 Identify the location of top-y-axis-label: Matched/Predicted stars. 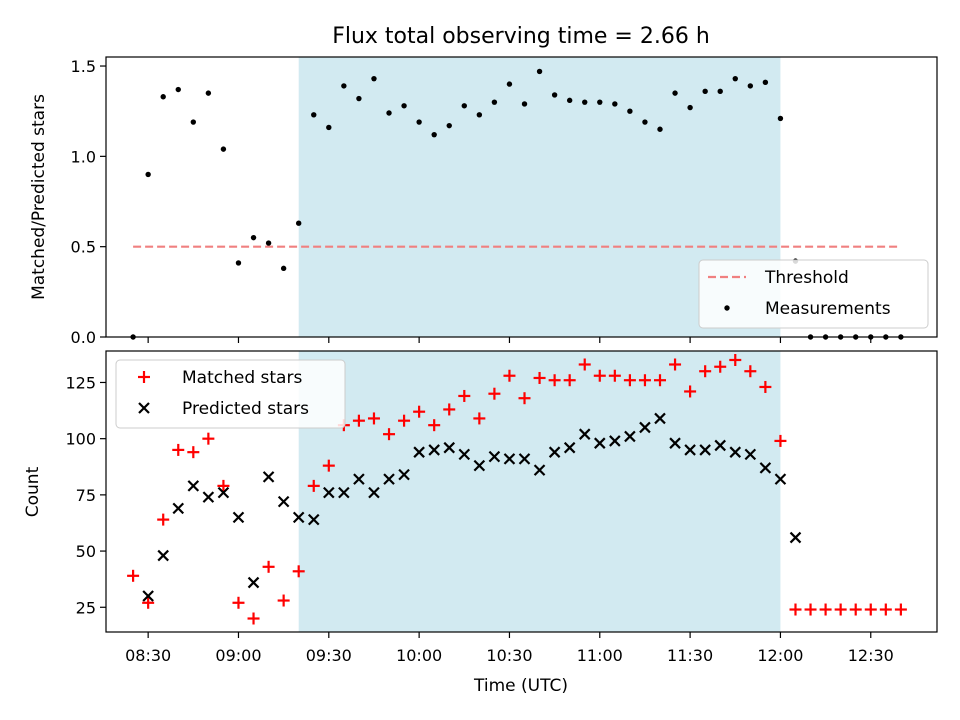
(39, 197).